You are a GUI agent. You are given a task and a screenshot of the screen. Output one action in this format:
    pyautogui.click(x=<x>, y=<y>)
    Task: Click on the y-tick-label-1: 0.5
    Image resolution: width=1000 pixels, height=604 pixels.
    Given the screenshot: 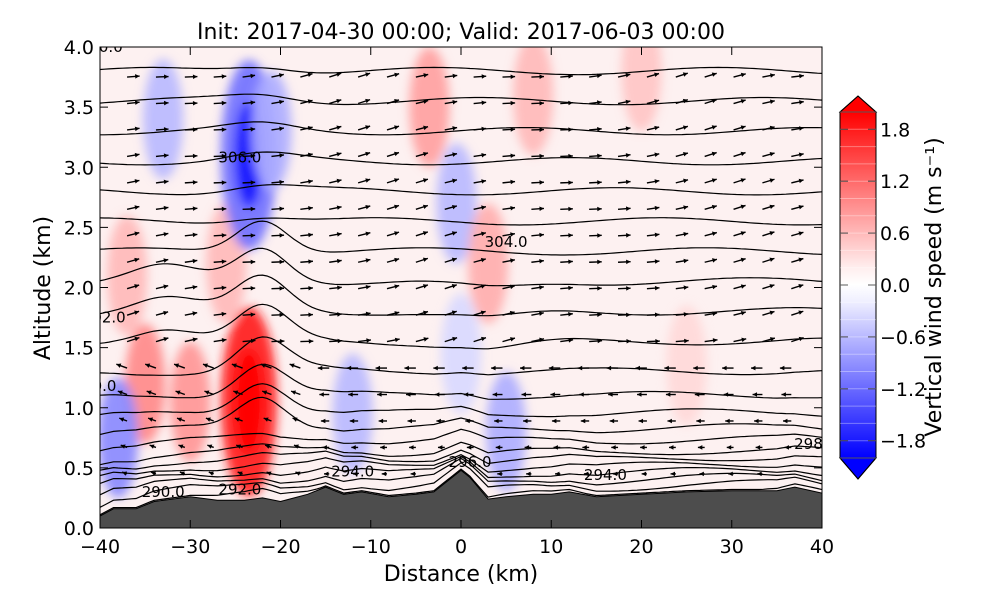 What is the action you would take?
    pyautogui.click(x=79, y=469)
    